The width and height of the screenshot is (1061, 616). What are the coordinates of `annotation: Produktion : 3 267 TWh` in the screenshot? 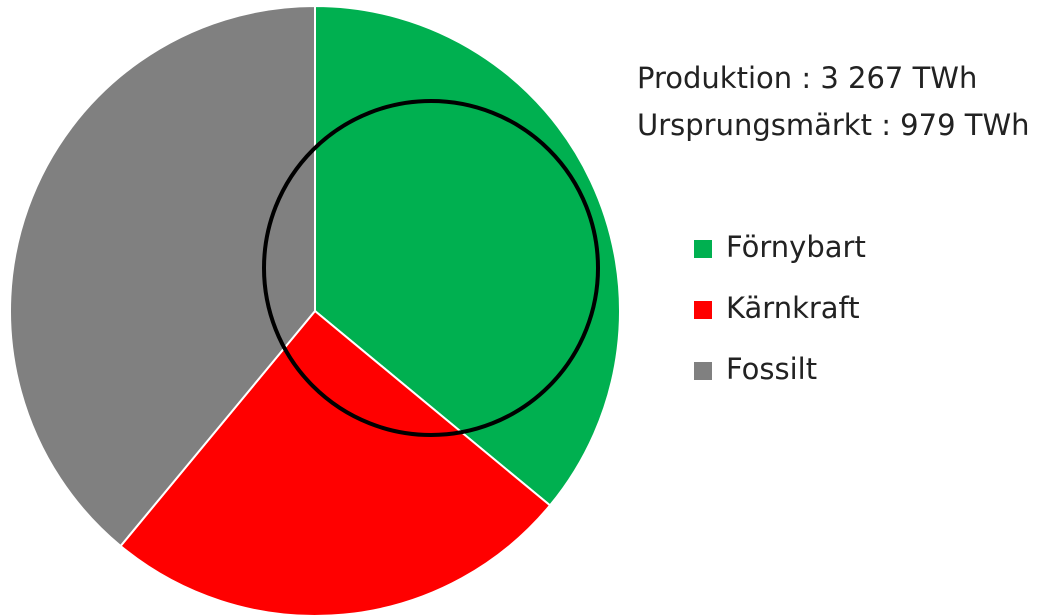 It's located at (807, 78).